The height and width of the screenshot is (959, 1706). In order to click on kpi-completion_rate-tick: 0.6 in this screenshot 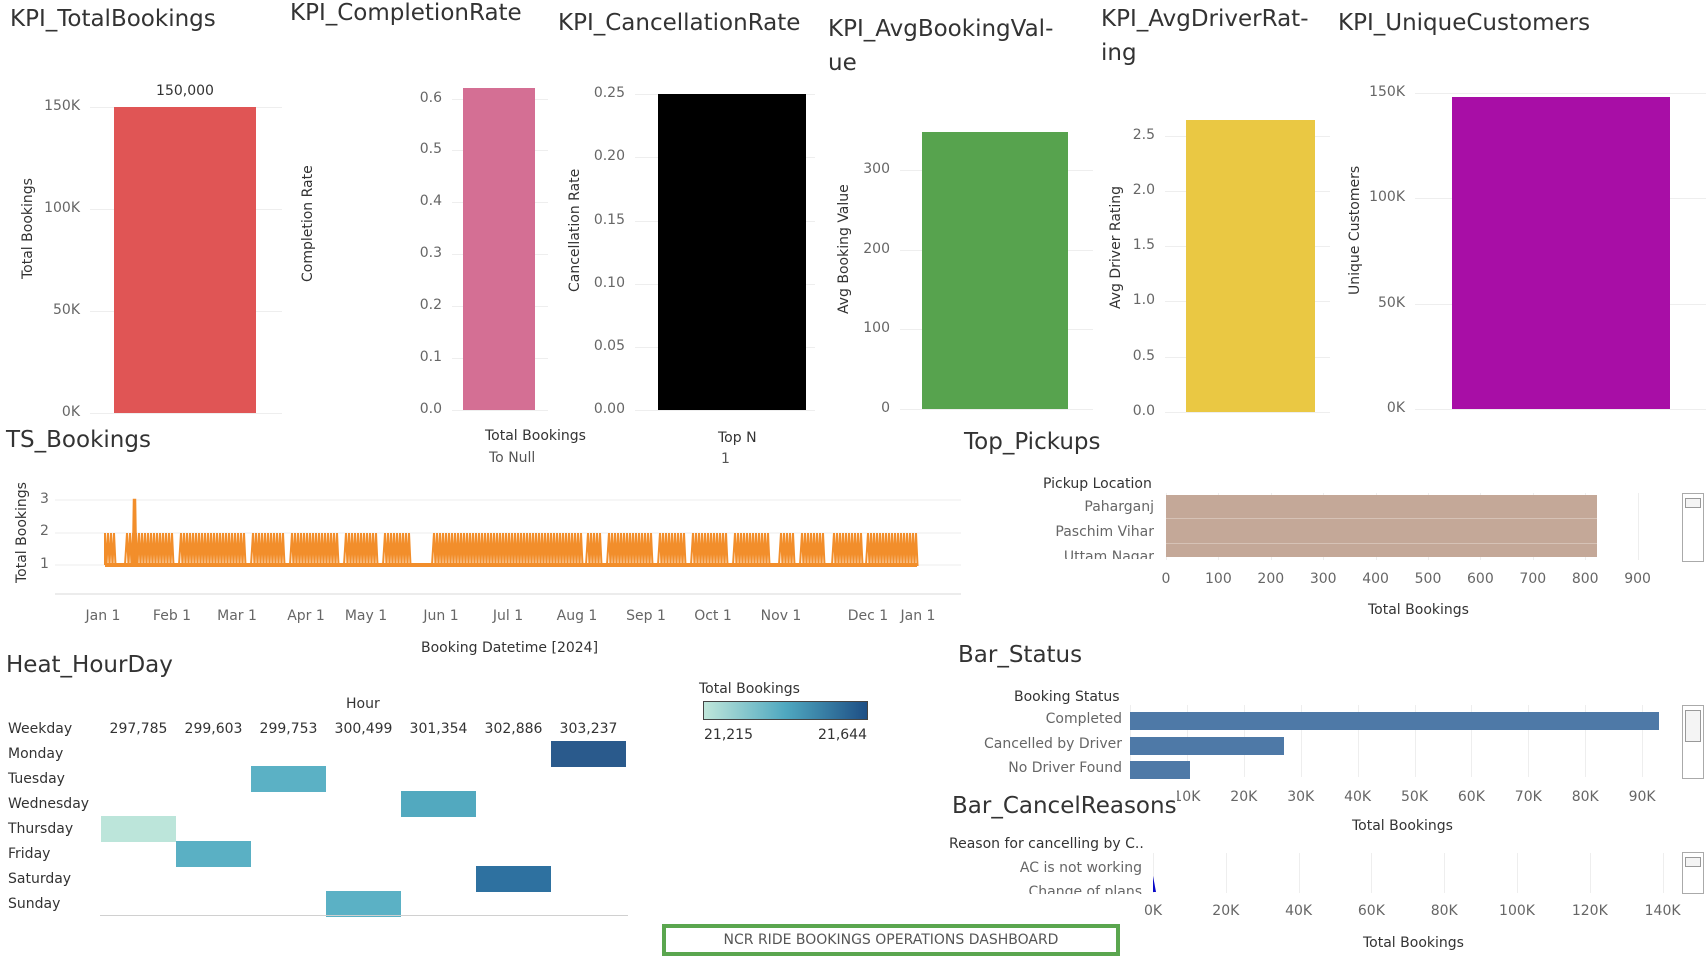, I will do `click(430, 97)`.